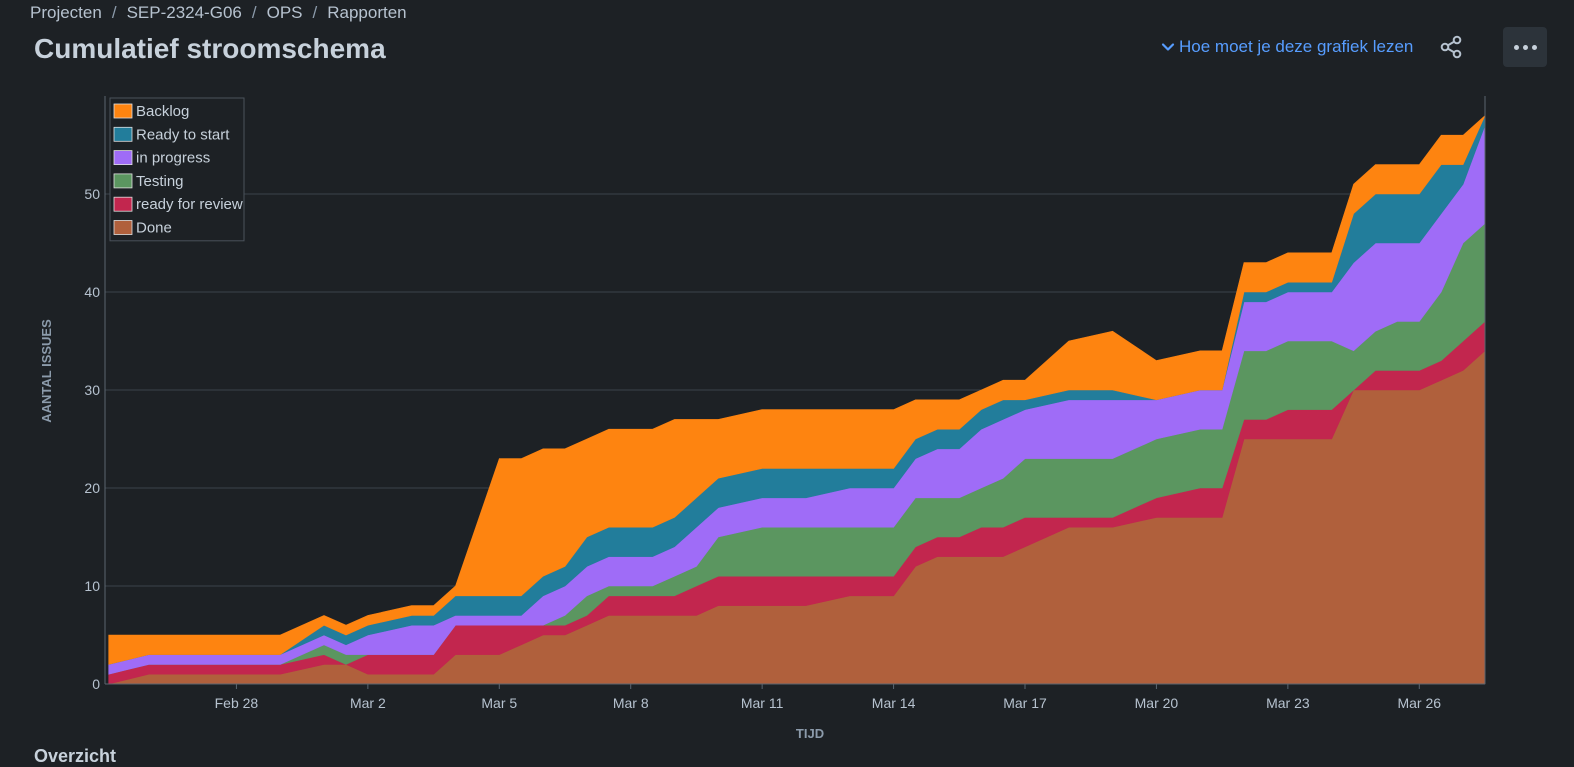 This screenshot has height=767, width=1574. I want to click on page-title: Cumulatief stroomschema, so click(210, 48).